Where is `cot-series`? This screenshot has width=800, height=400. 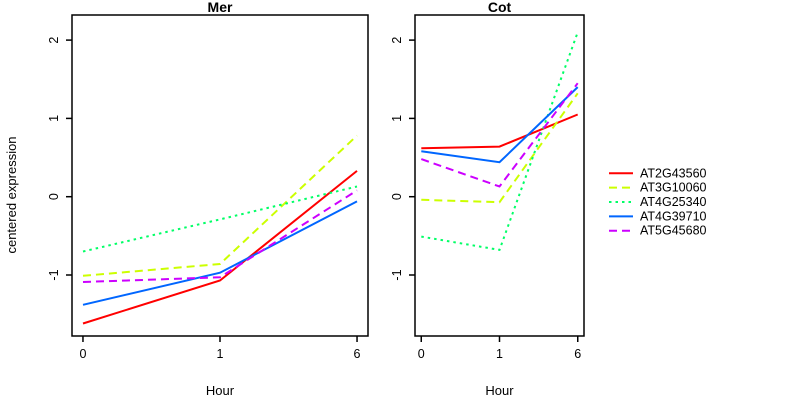
cot-series is located at coordinates (499, 141).